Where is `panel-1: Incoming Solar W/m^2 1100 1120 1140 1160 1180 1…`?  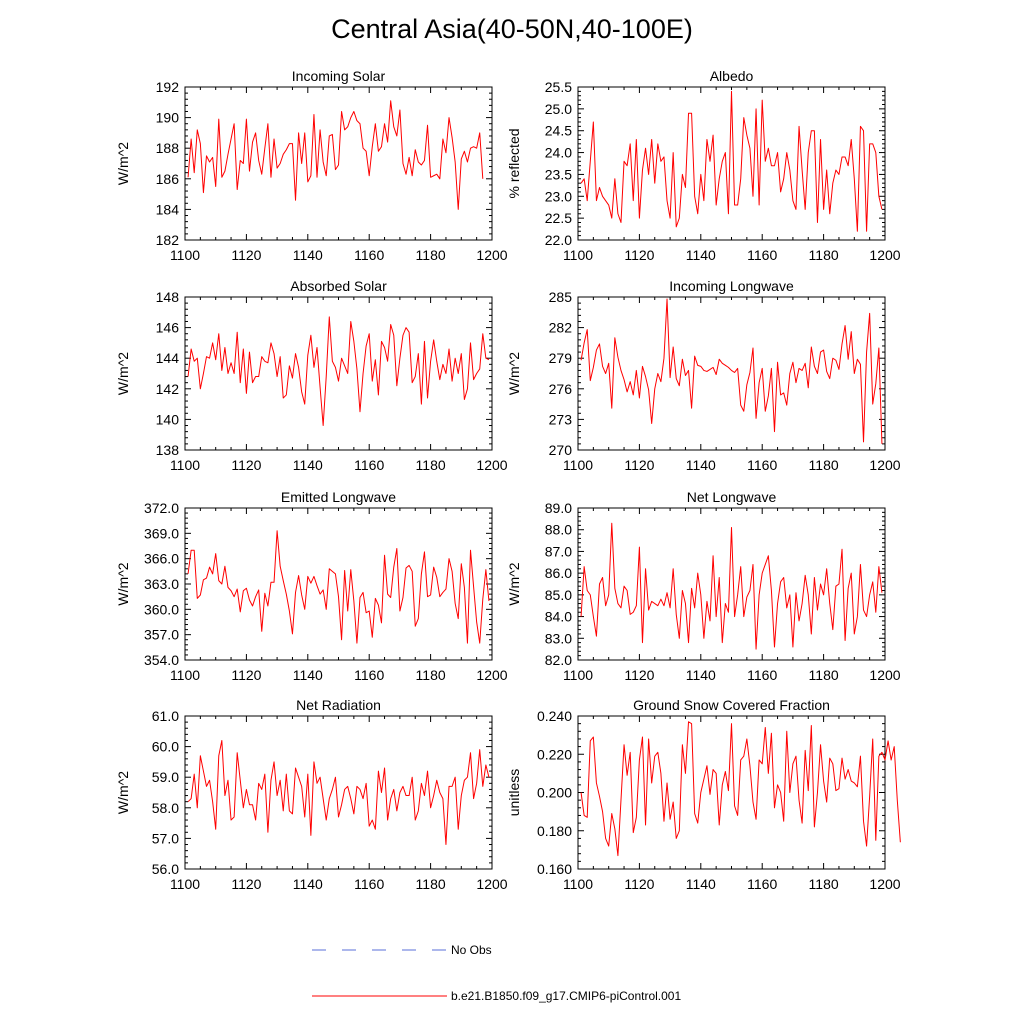 panel-1: Incoming Solar W/m^2 1100 1120 1140 1160 1180 1… is located at coordinates (311, 165).